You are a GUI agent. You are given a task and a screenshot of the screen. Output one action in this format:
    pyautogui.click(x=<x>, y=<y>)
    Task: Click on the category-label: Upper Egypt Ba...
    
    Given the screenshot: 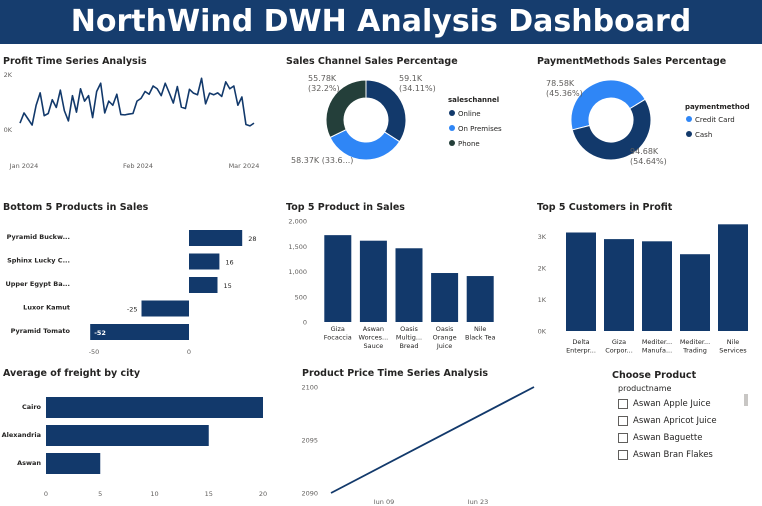 What is the action you would take?
    pyautogui.click(x=37, y=284)
    